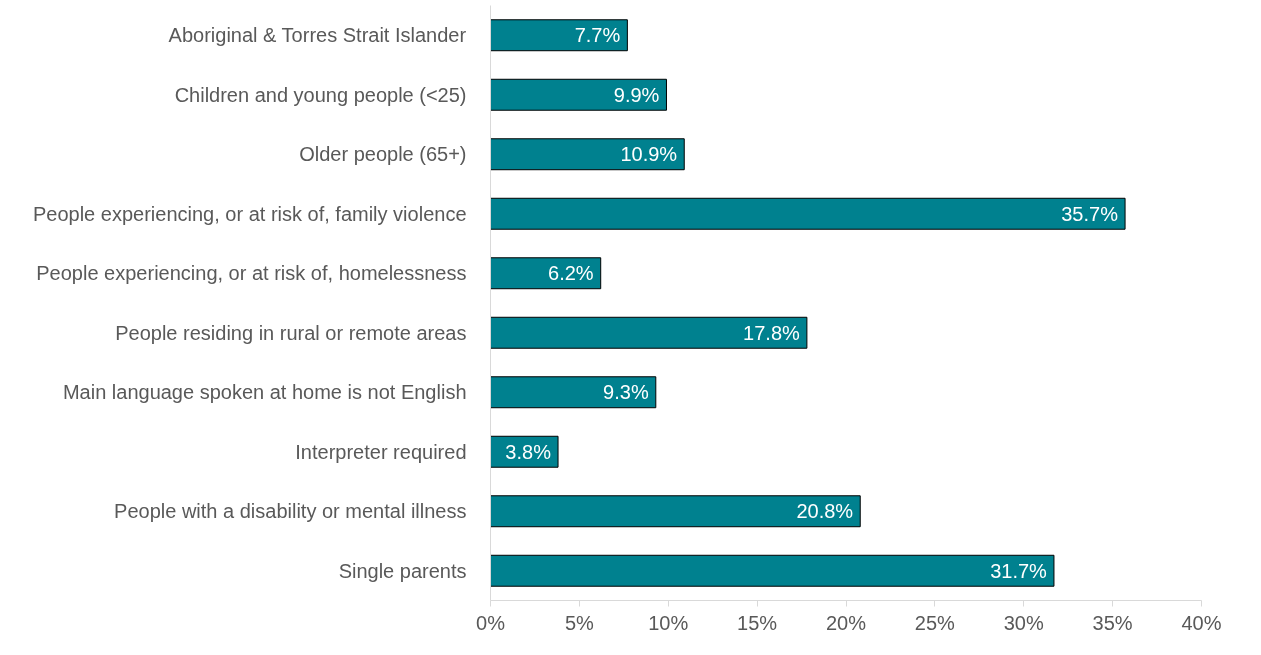 Image resolution: width=1261 pixels, height=655 pixels. What do you see at coordinates (1201, 622) in the screenshot?
I see `x-tick-label: 40%` at bounding box center [1201, 622].